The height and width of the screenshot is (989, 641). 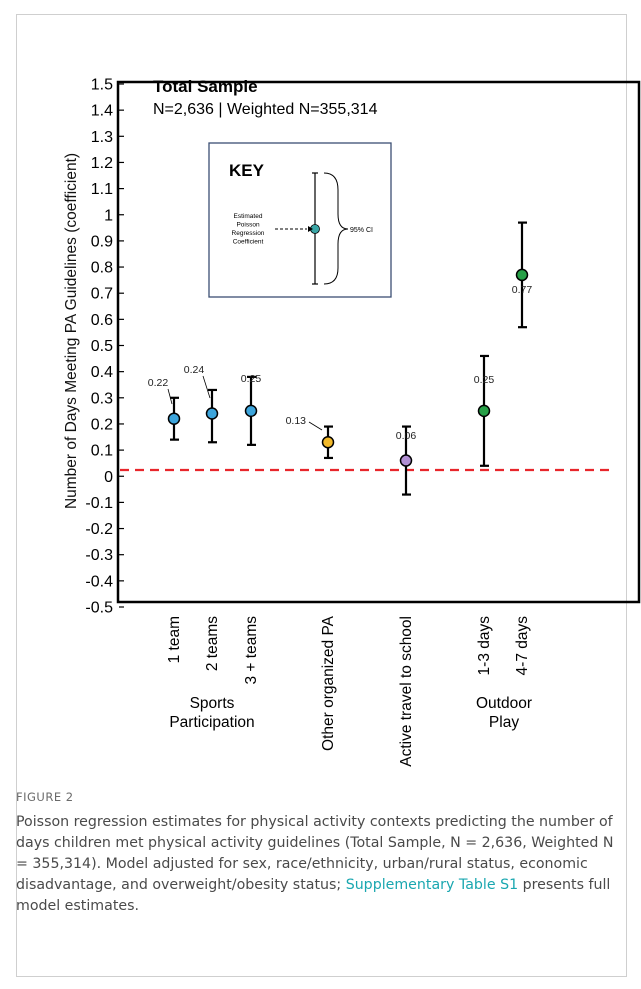 What do you see at coordinates (99, 608) in the screenshot?
I see `y-tick-label: -0.5` at bounding box center [99, 608].